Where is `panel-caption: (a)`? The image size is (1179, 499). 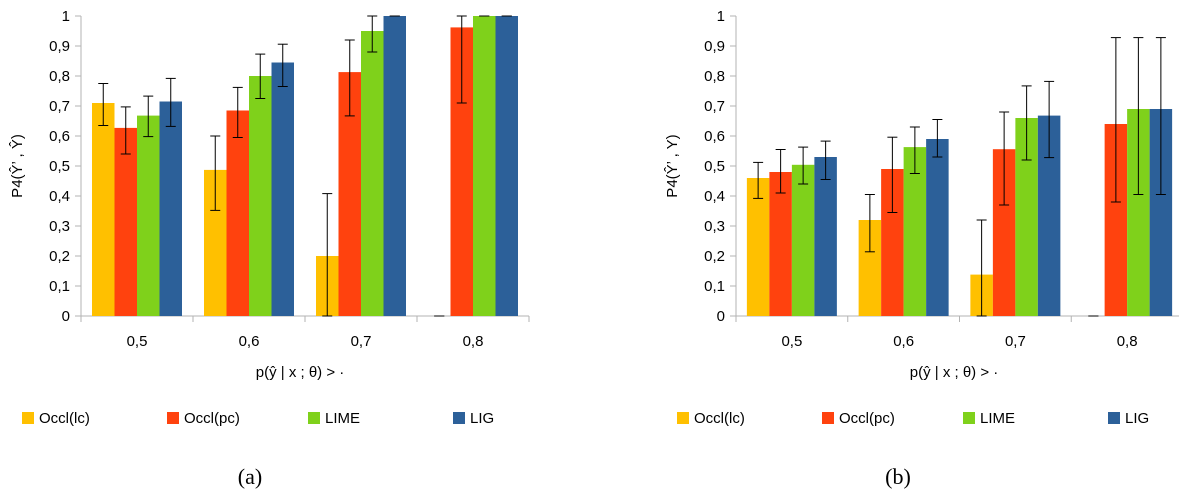 panel-caption: (a) is located at coordinates (250, 476).